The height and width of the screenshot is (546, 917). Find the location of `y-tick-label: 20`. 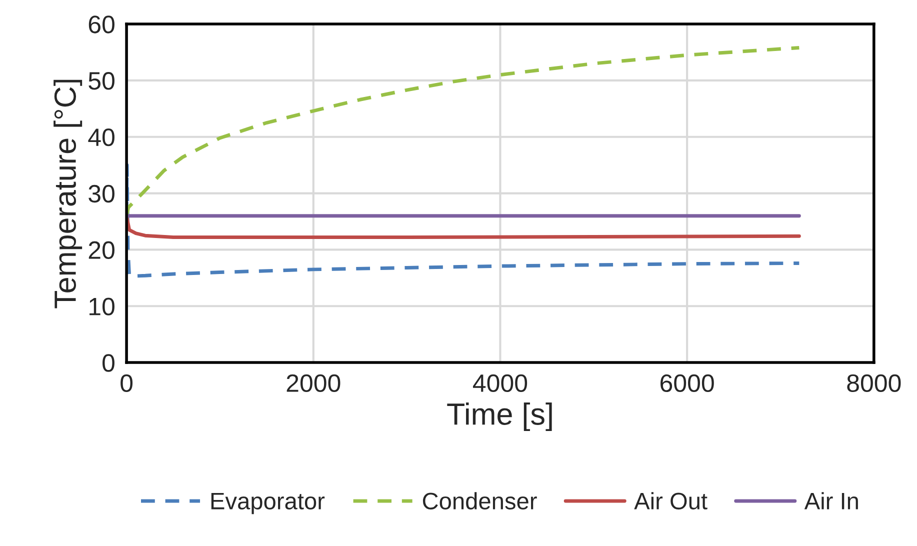

y-tick-label: 20 is located at coordinates (101, 250).